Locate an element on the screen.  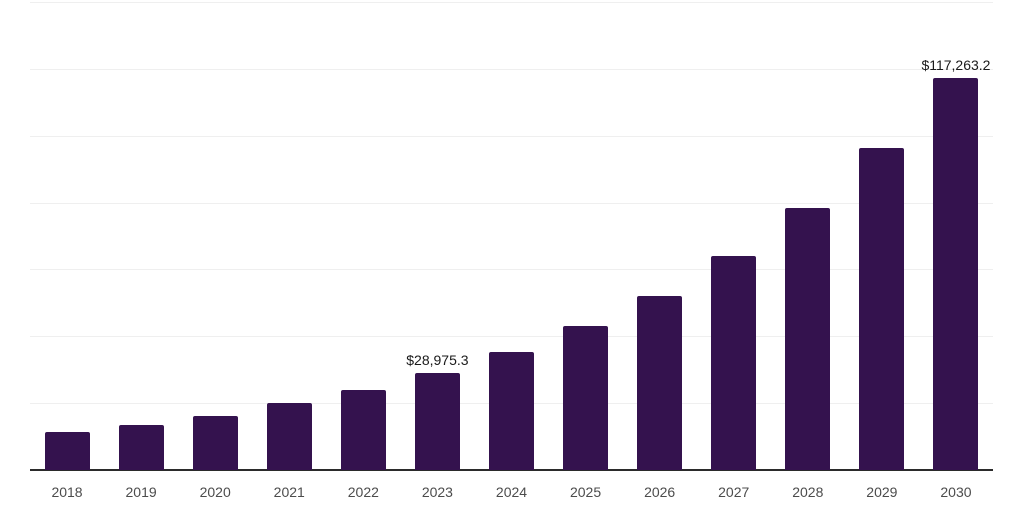
data-label-2030: $117,263.2 is located at coordinates (956, 65).